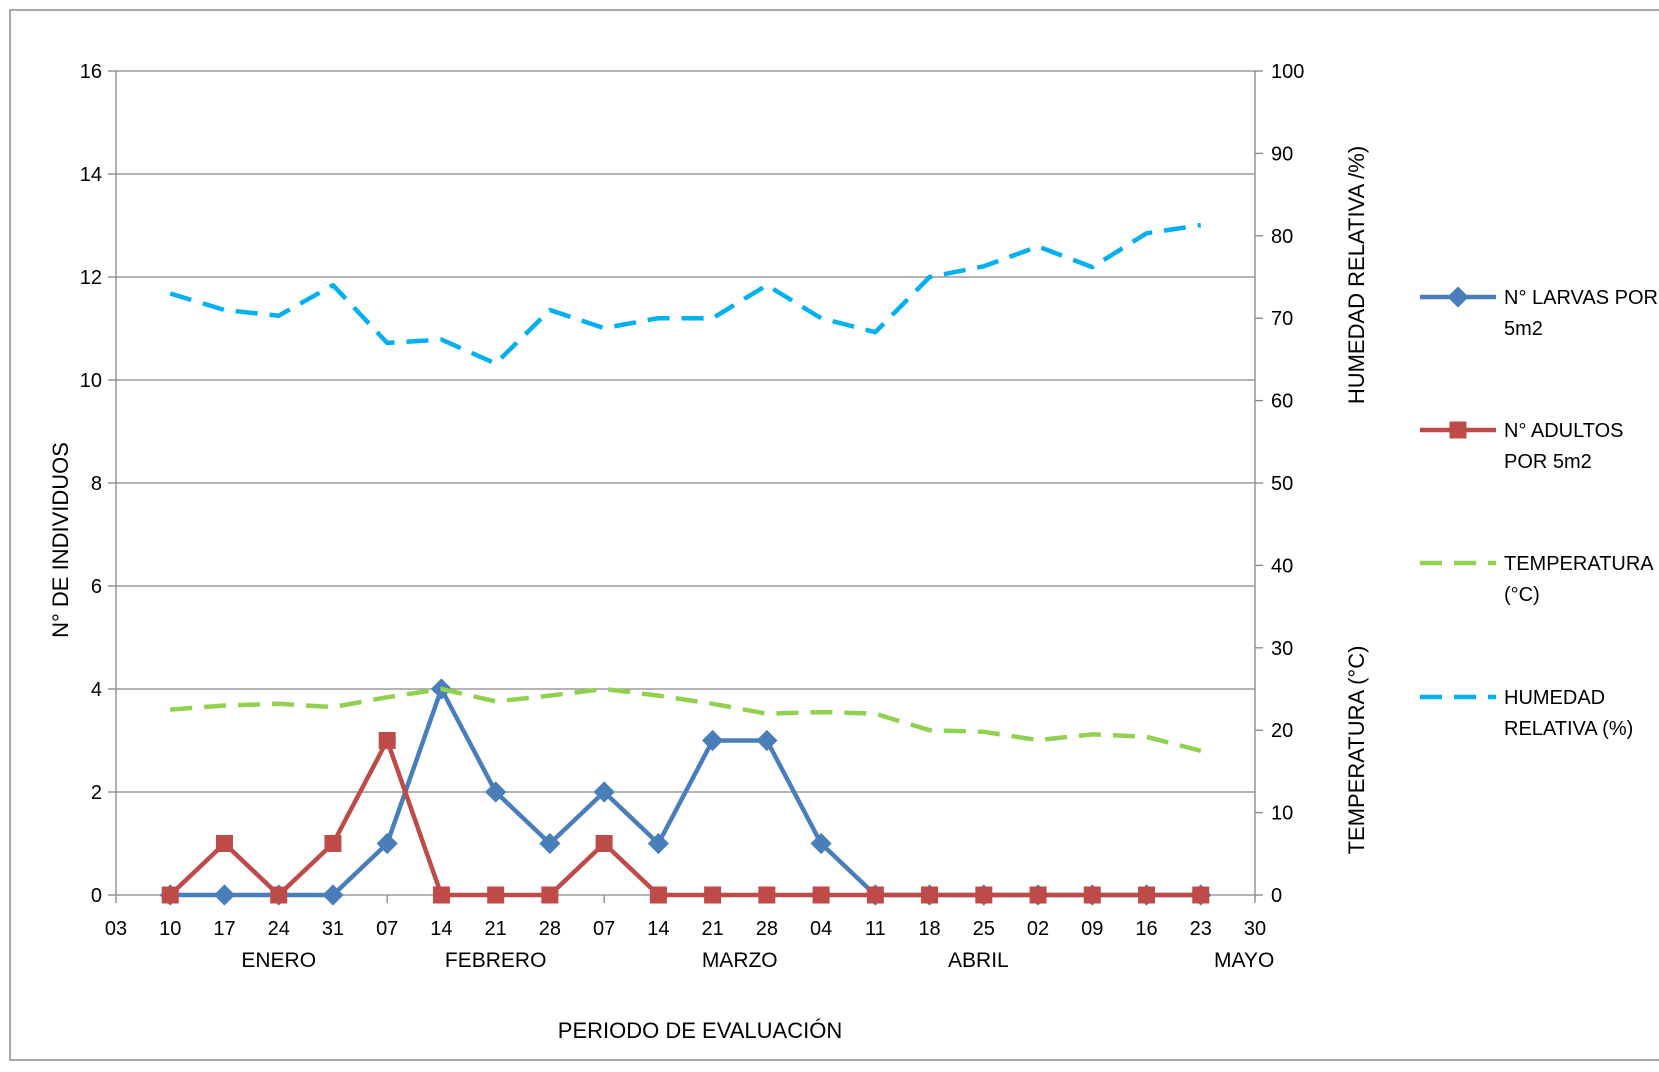  I want to click on legend-label: N° ADULTOS, so click(1564, 431).